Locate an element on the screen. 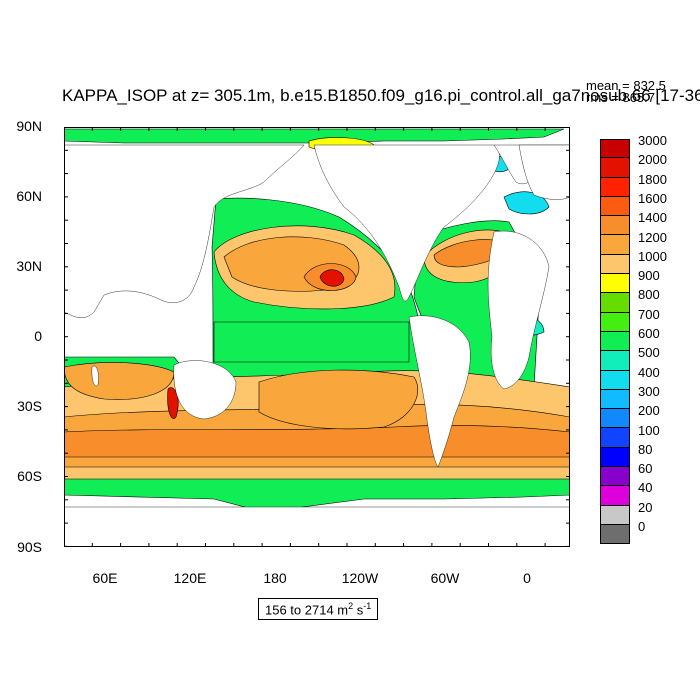  colorbar-label: 700 is located at coordinates (649, 314).